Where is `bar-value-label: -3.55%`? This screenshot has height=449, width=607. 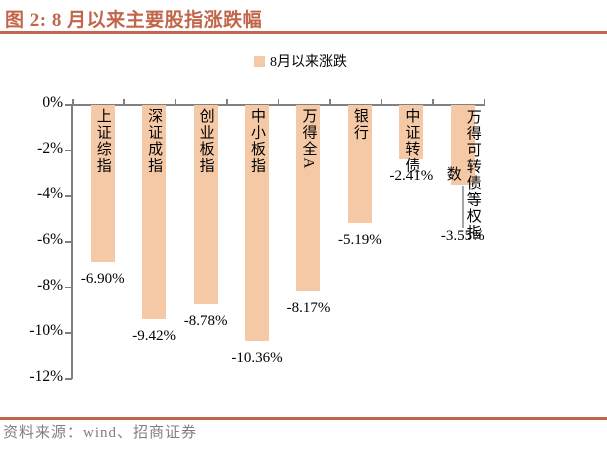
bar-value-label: -3.55% is located at coordinates (462, 236).